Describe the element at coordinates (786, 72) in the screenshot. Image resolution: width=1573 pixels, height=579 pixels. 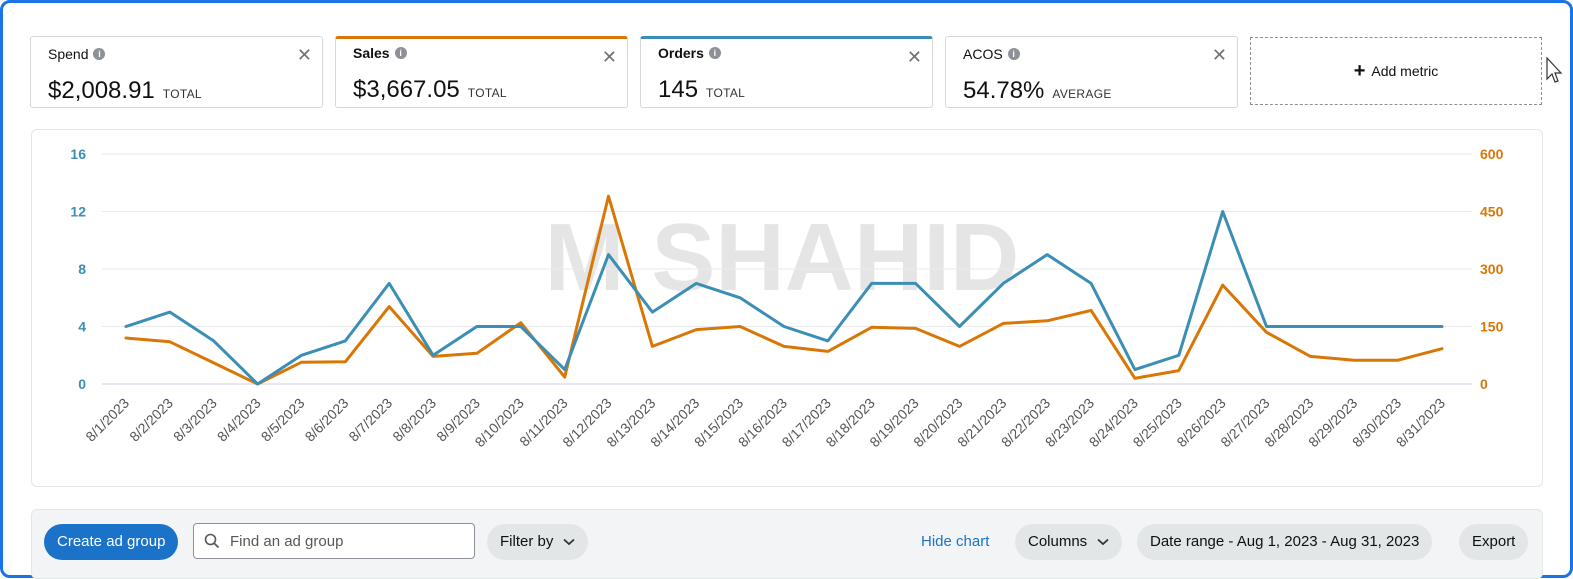
I see `metric-card-orders: Orders i ✕ 145 TOTAL` at that location.